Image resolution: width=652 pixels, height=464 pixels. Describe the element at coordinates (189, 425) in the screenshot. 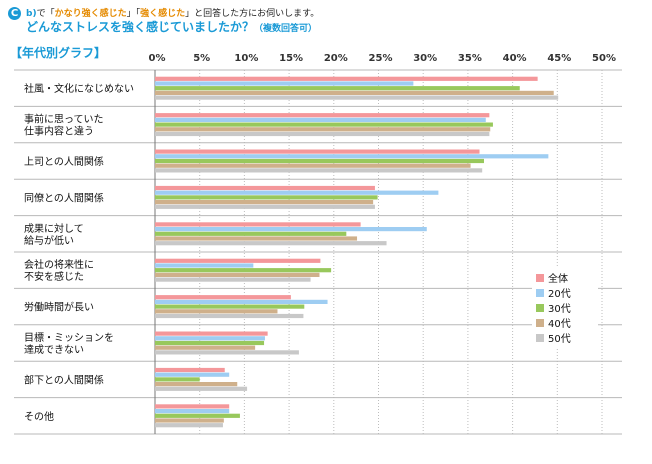

I see `bar-50代-9` at that location.